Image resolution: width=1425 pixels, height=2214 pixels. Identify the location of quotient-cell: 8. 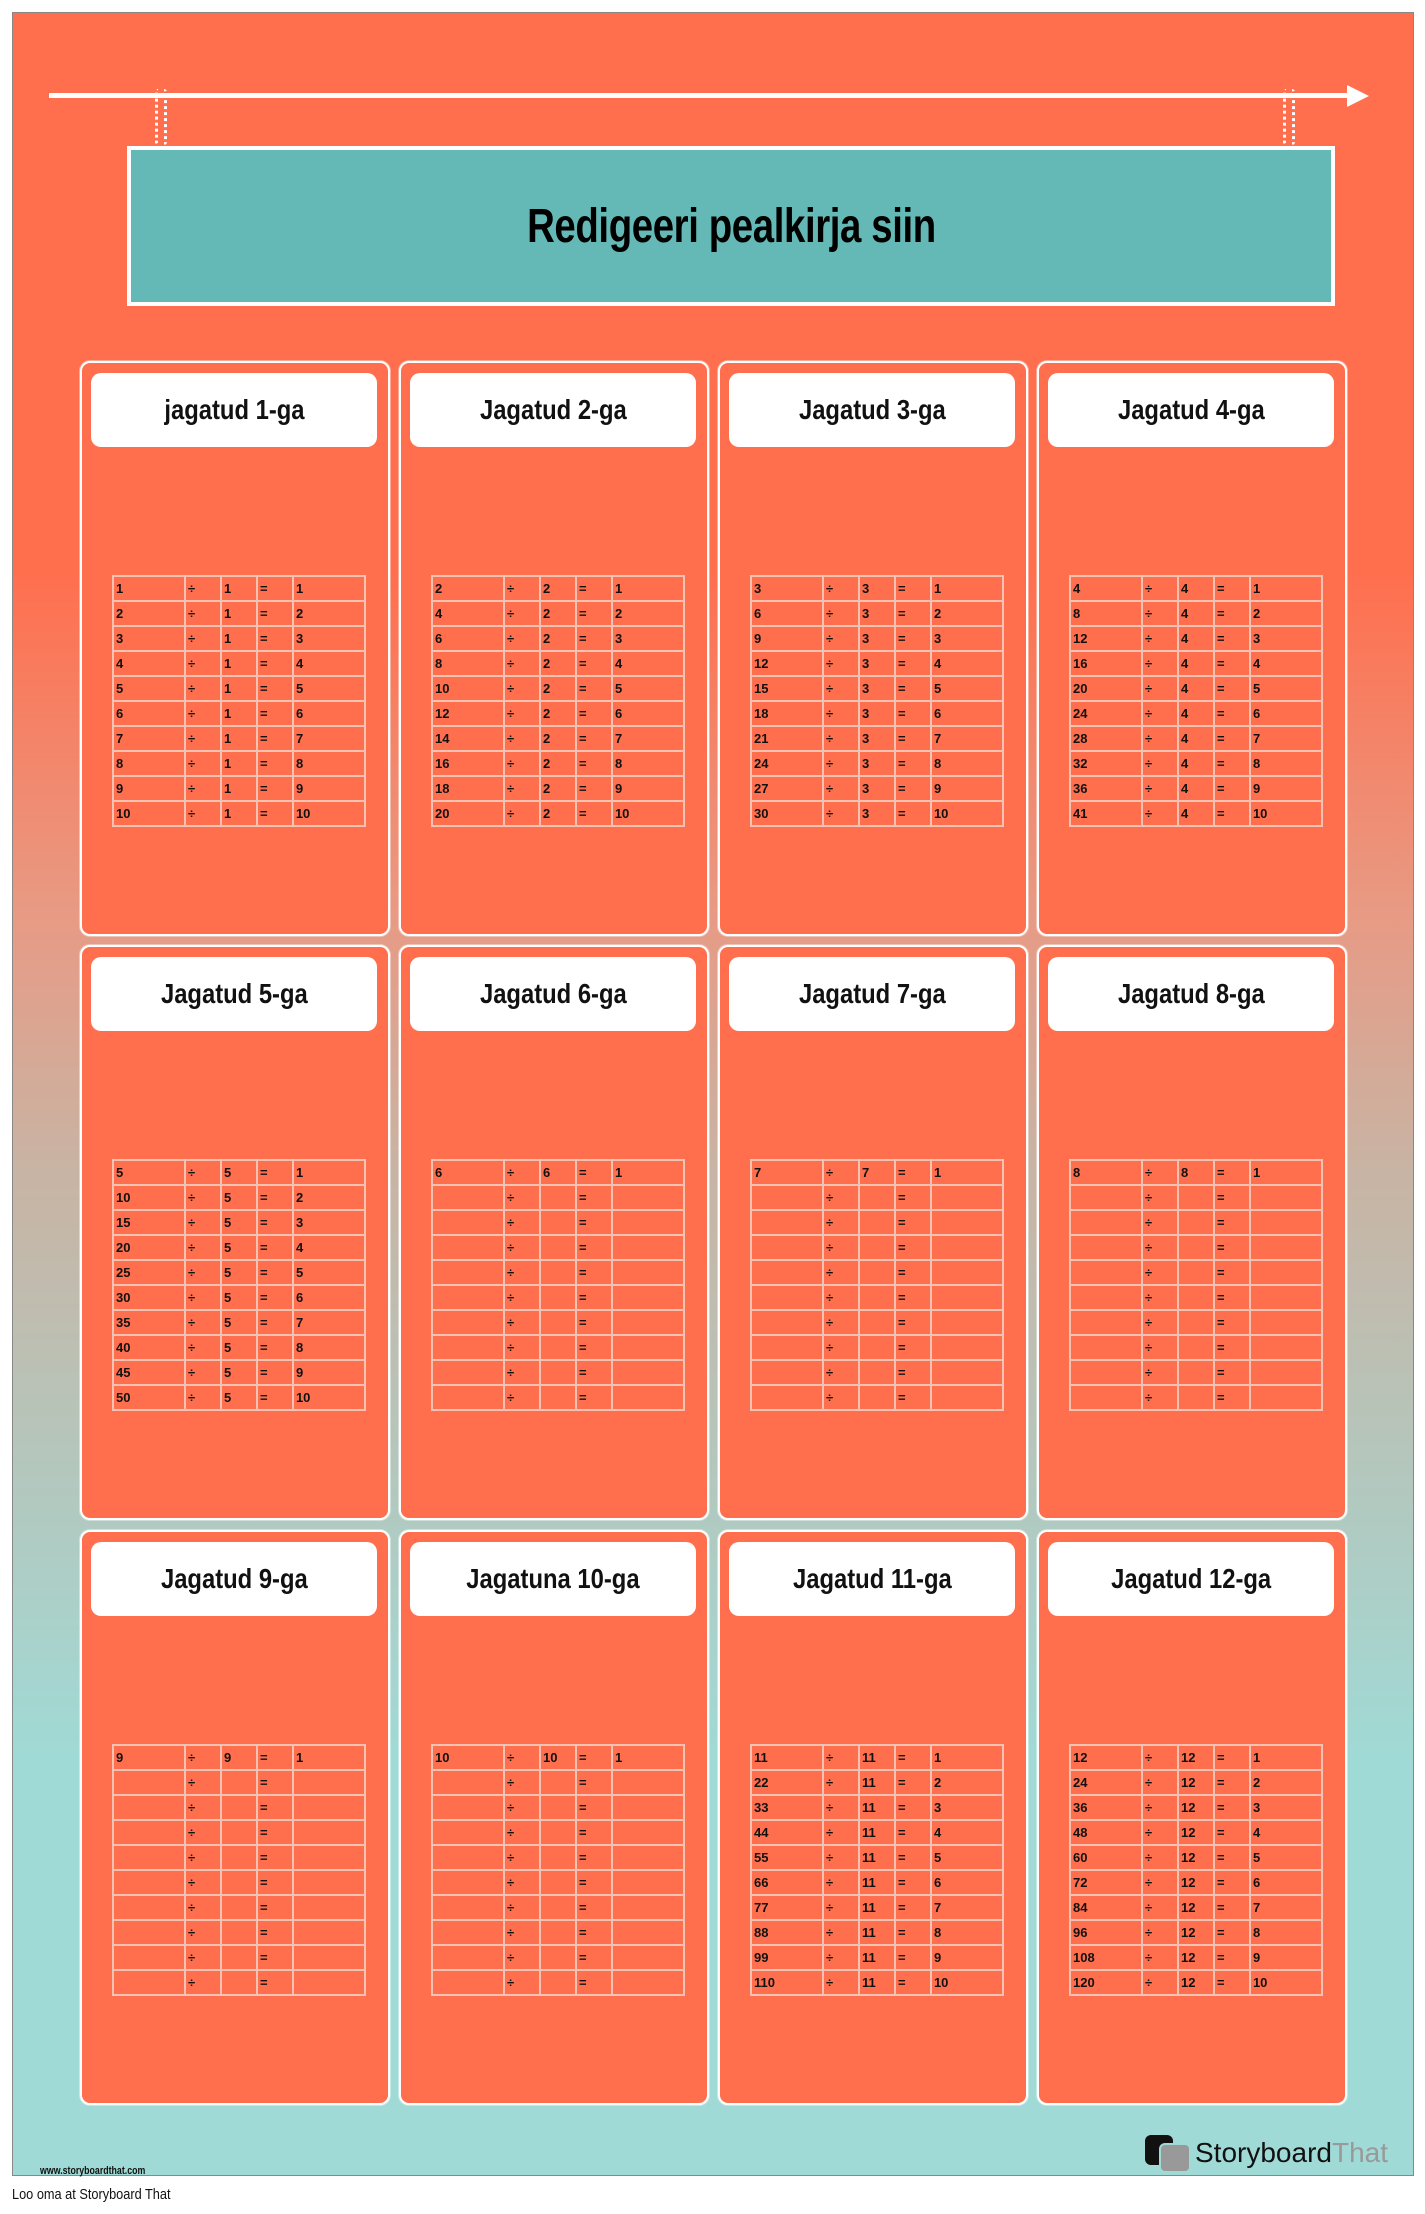
(329, 1347).